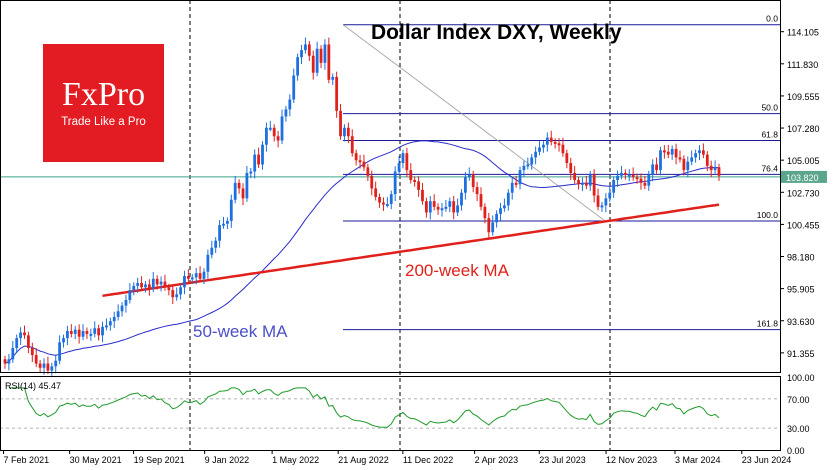 This screenshot has height=470, width=835. Describe the element at coordinates (631, 460) in the screenshot. I see `x-tick-label: 12 Nov 2023` at that location.